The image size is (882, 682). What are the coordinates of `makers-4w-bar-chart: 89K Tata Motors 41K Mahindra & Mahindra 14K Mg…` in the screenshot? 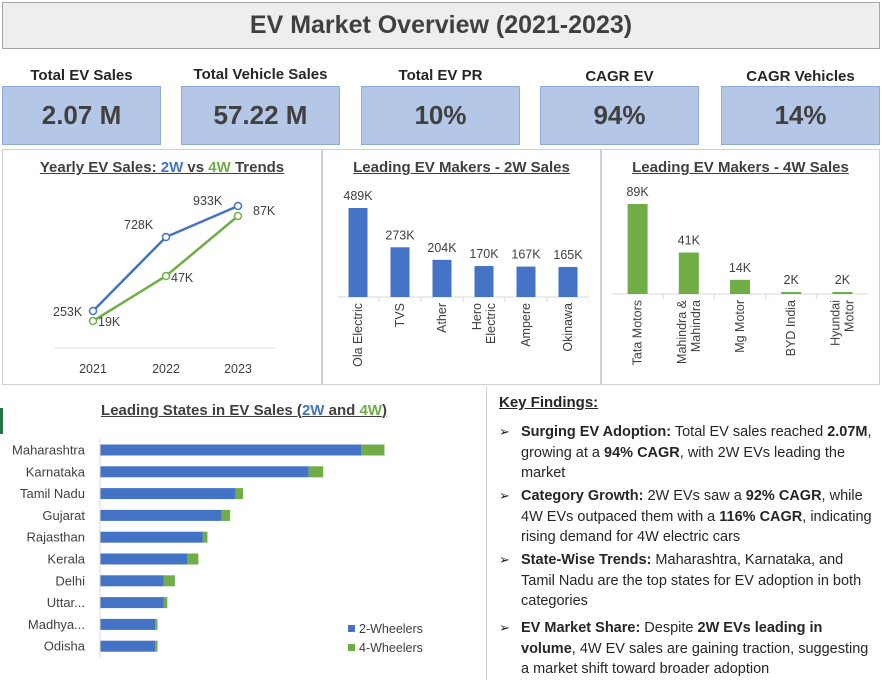 It's located at (740, 275).